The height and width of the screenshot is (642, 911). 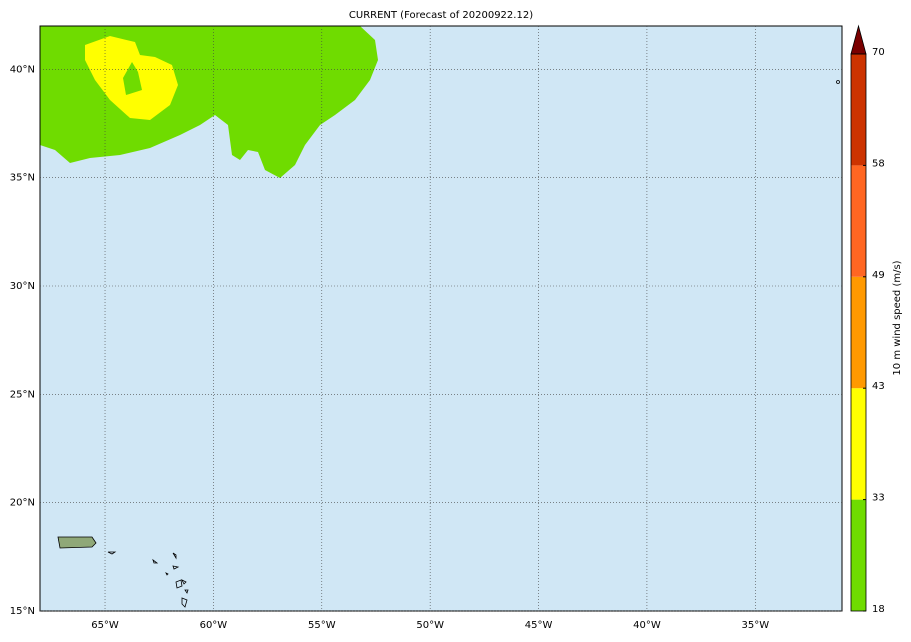 I want to click on colorbar-tick-label: 70, so click(x=878, y=52).